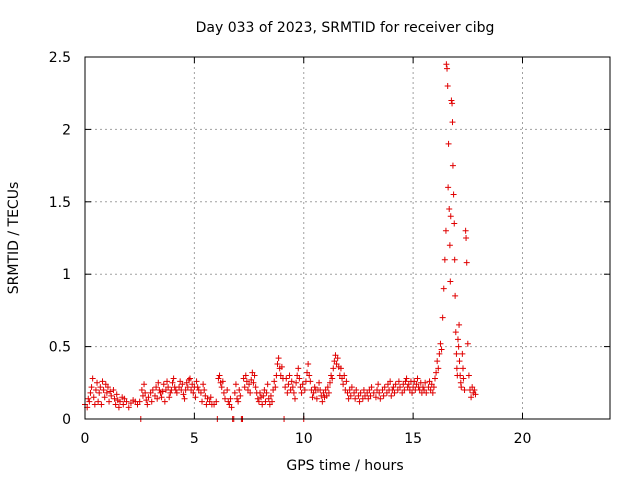 Image resolution: width=640 pixels, height=484 pixels. What do you see at coordinates (60, 348) in the screenshot?
I see `y-tick-label: 0.5` at bounding box center [60, 348].